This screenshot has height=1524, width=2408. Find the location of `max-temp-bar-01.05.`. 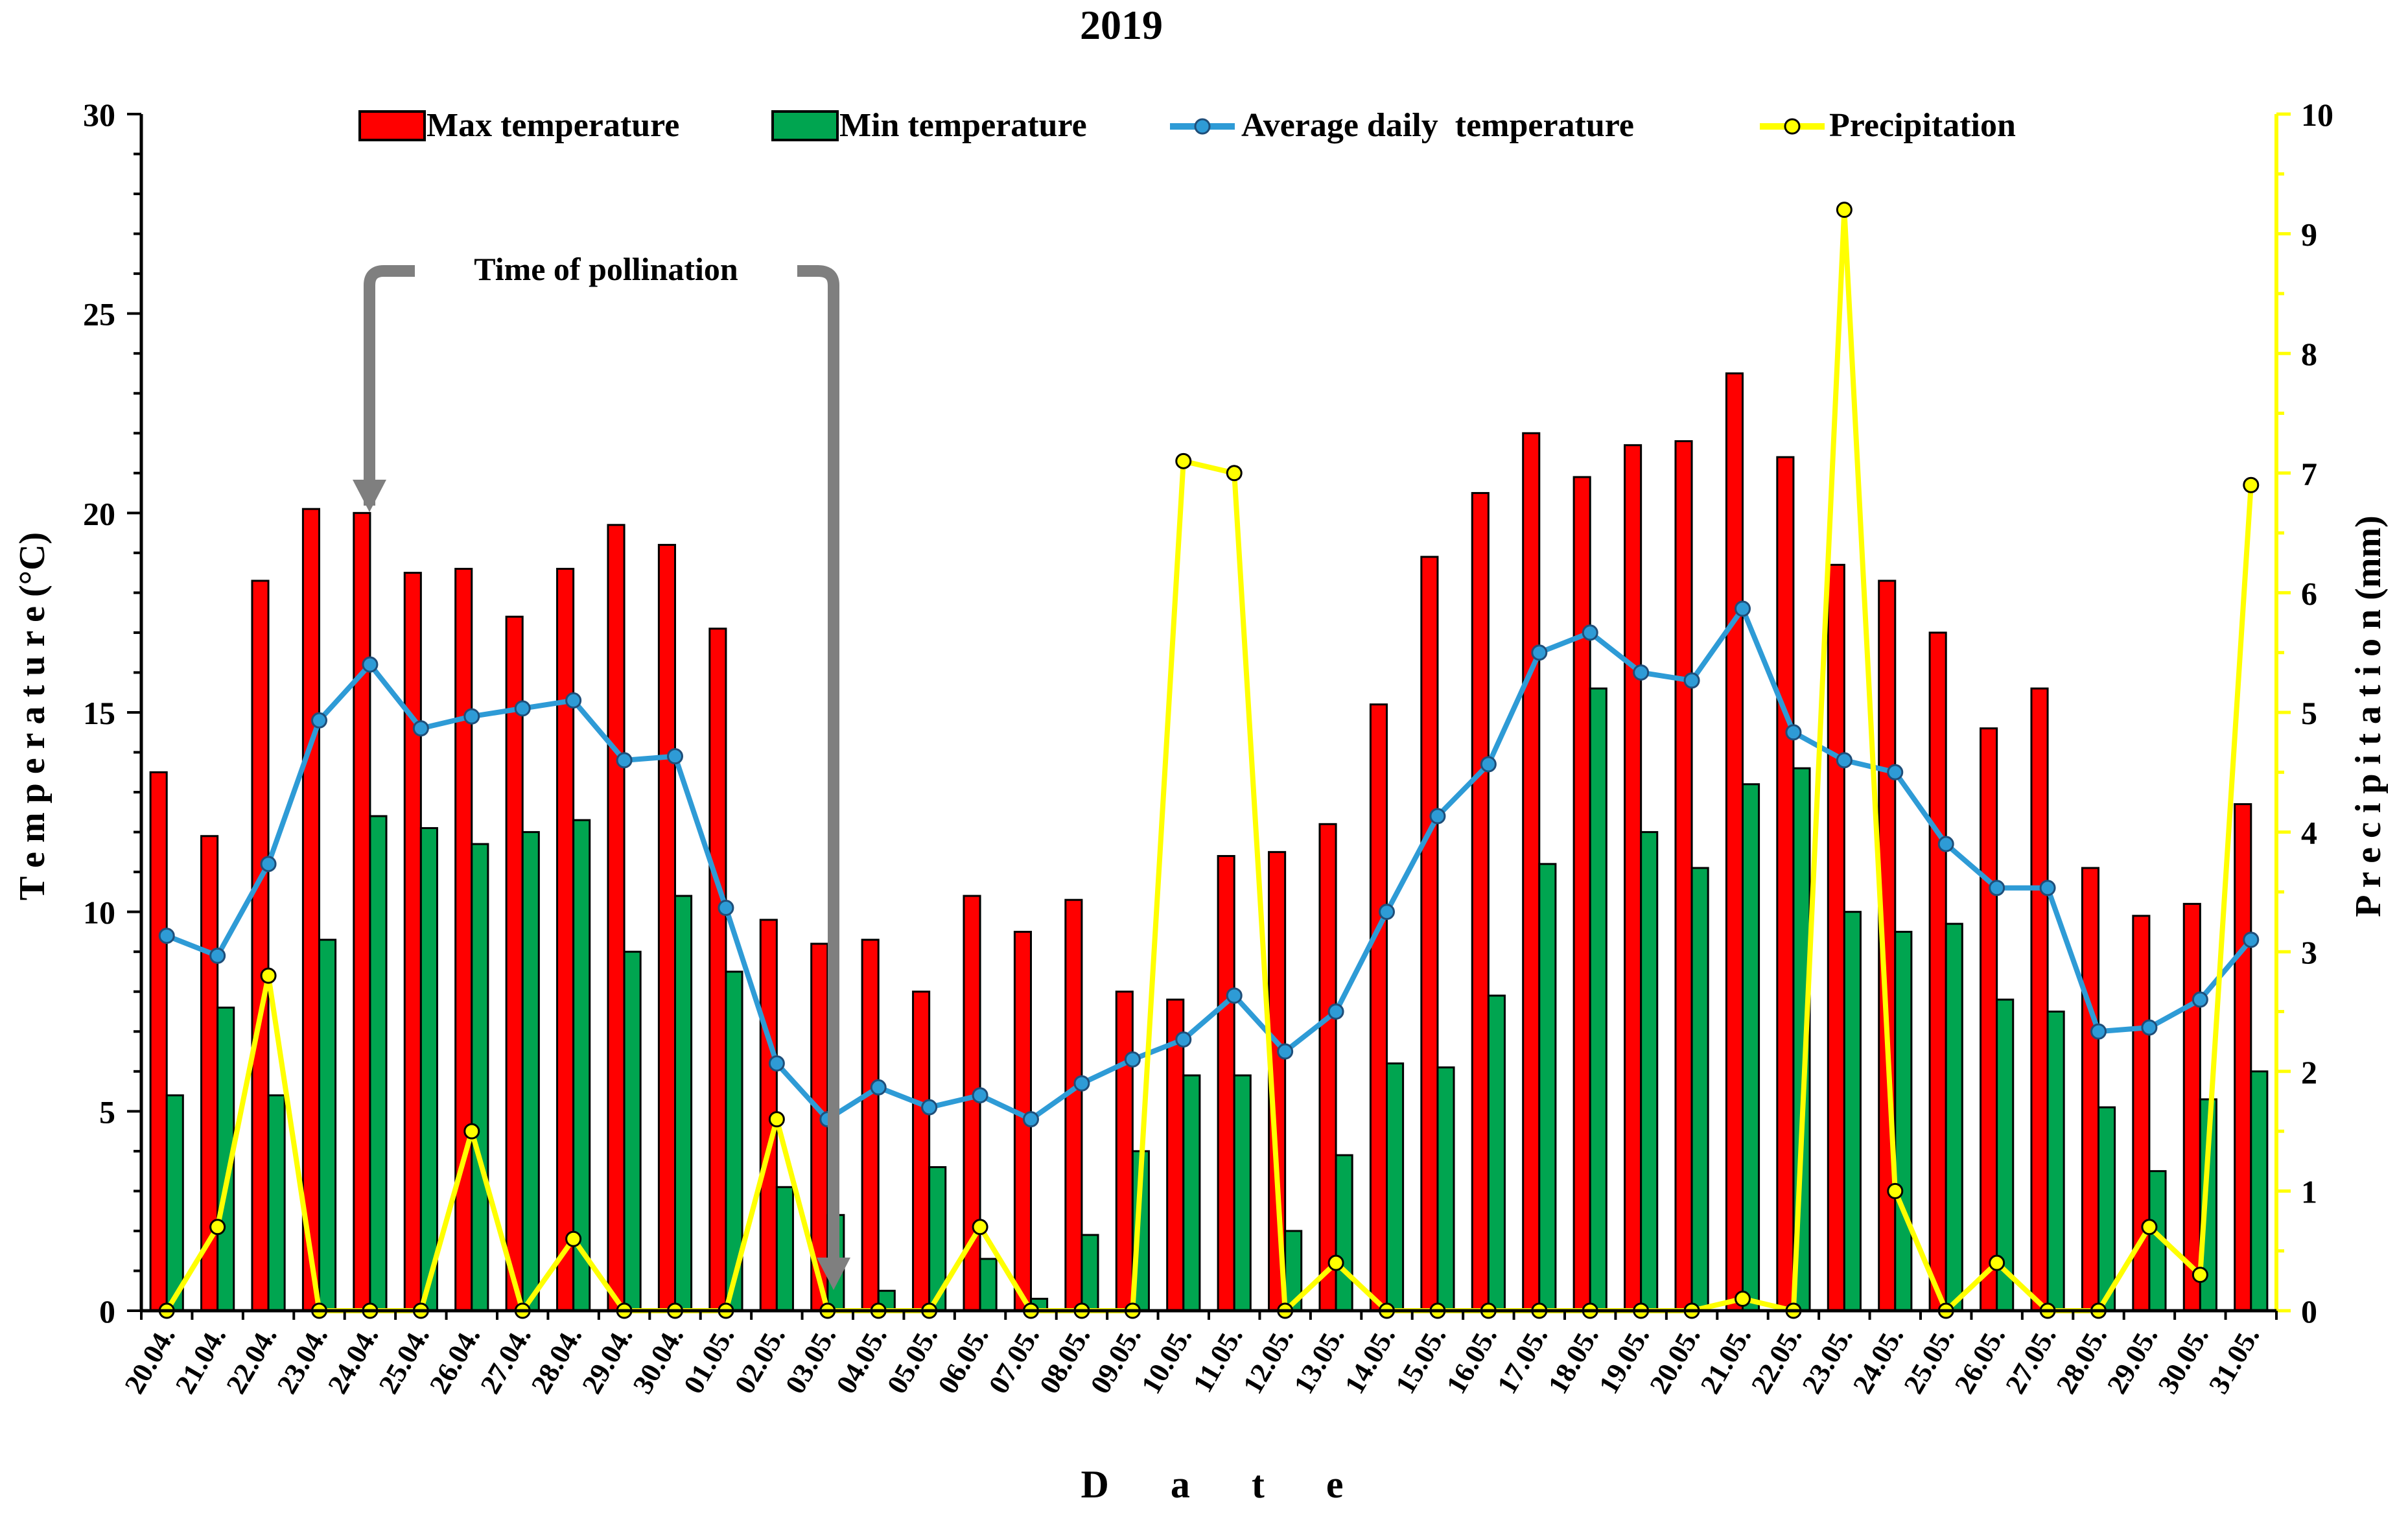

max-temp-bar-01.05. is located at coordinates (718, 969).